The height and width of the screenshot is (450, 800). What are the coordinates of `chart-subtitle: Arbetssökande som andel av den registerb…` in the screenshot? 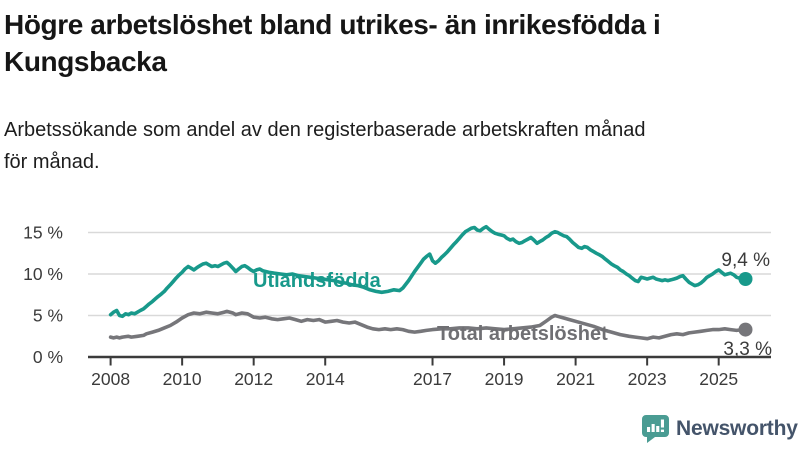 It's located at (400, 146).